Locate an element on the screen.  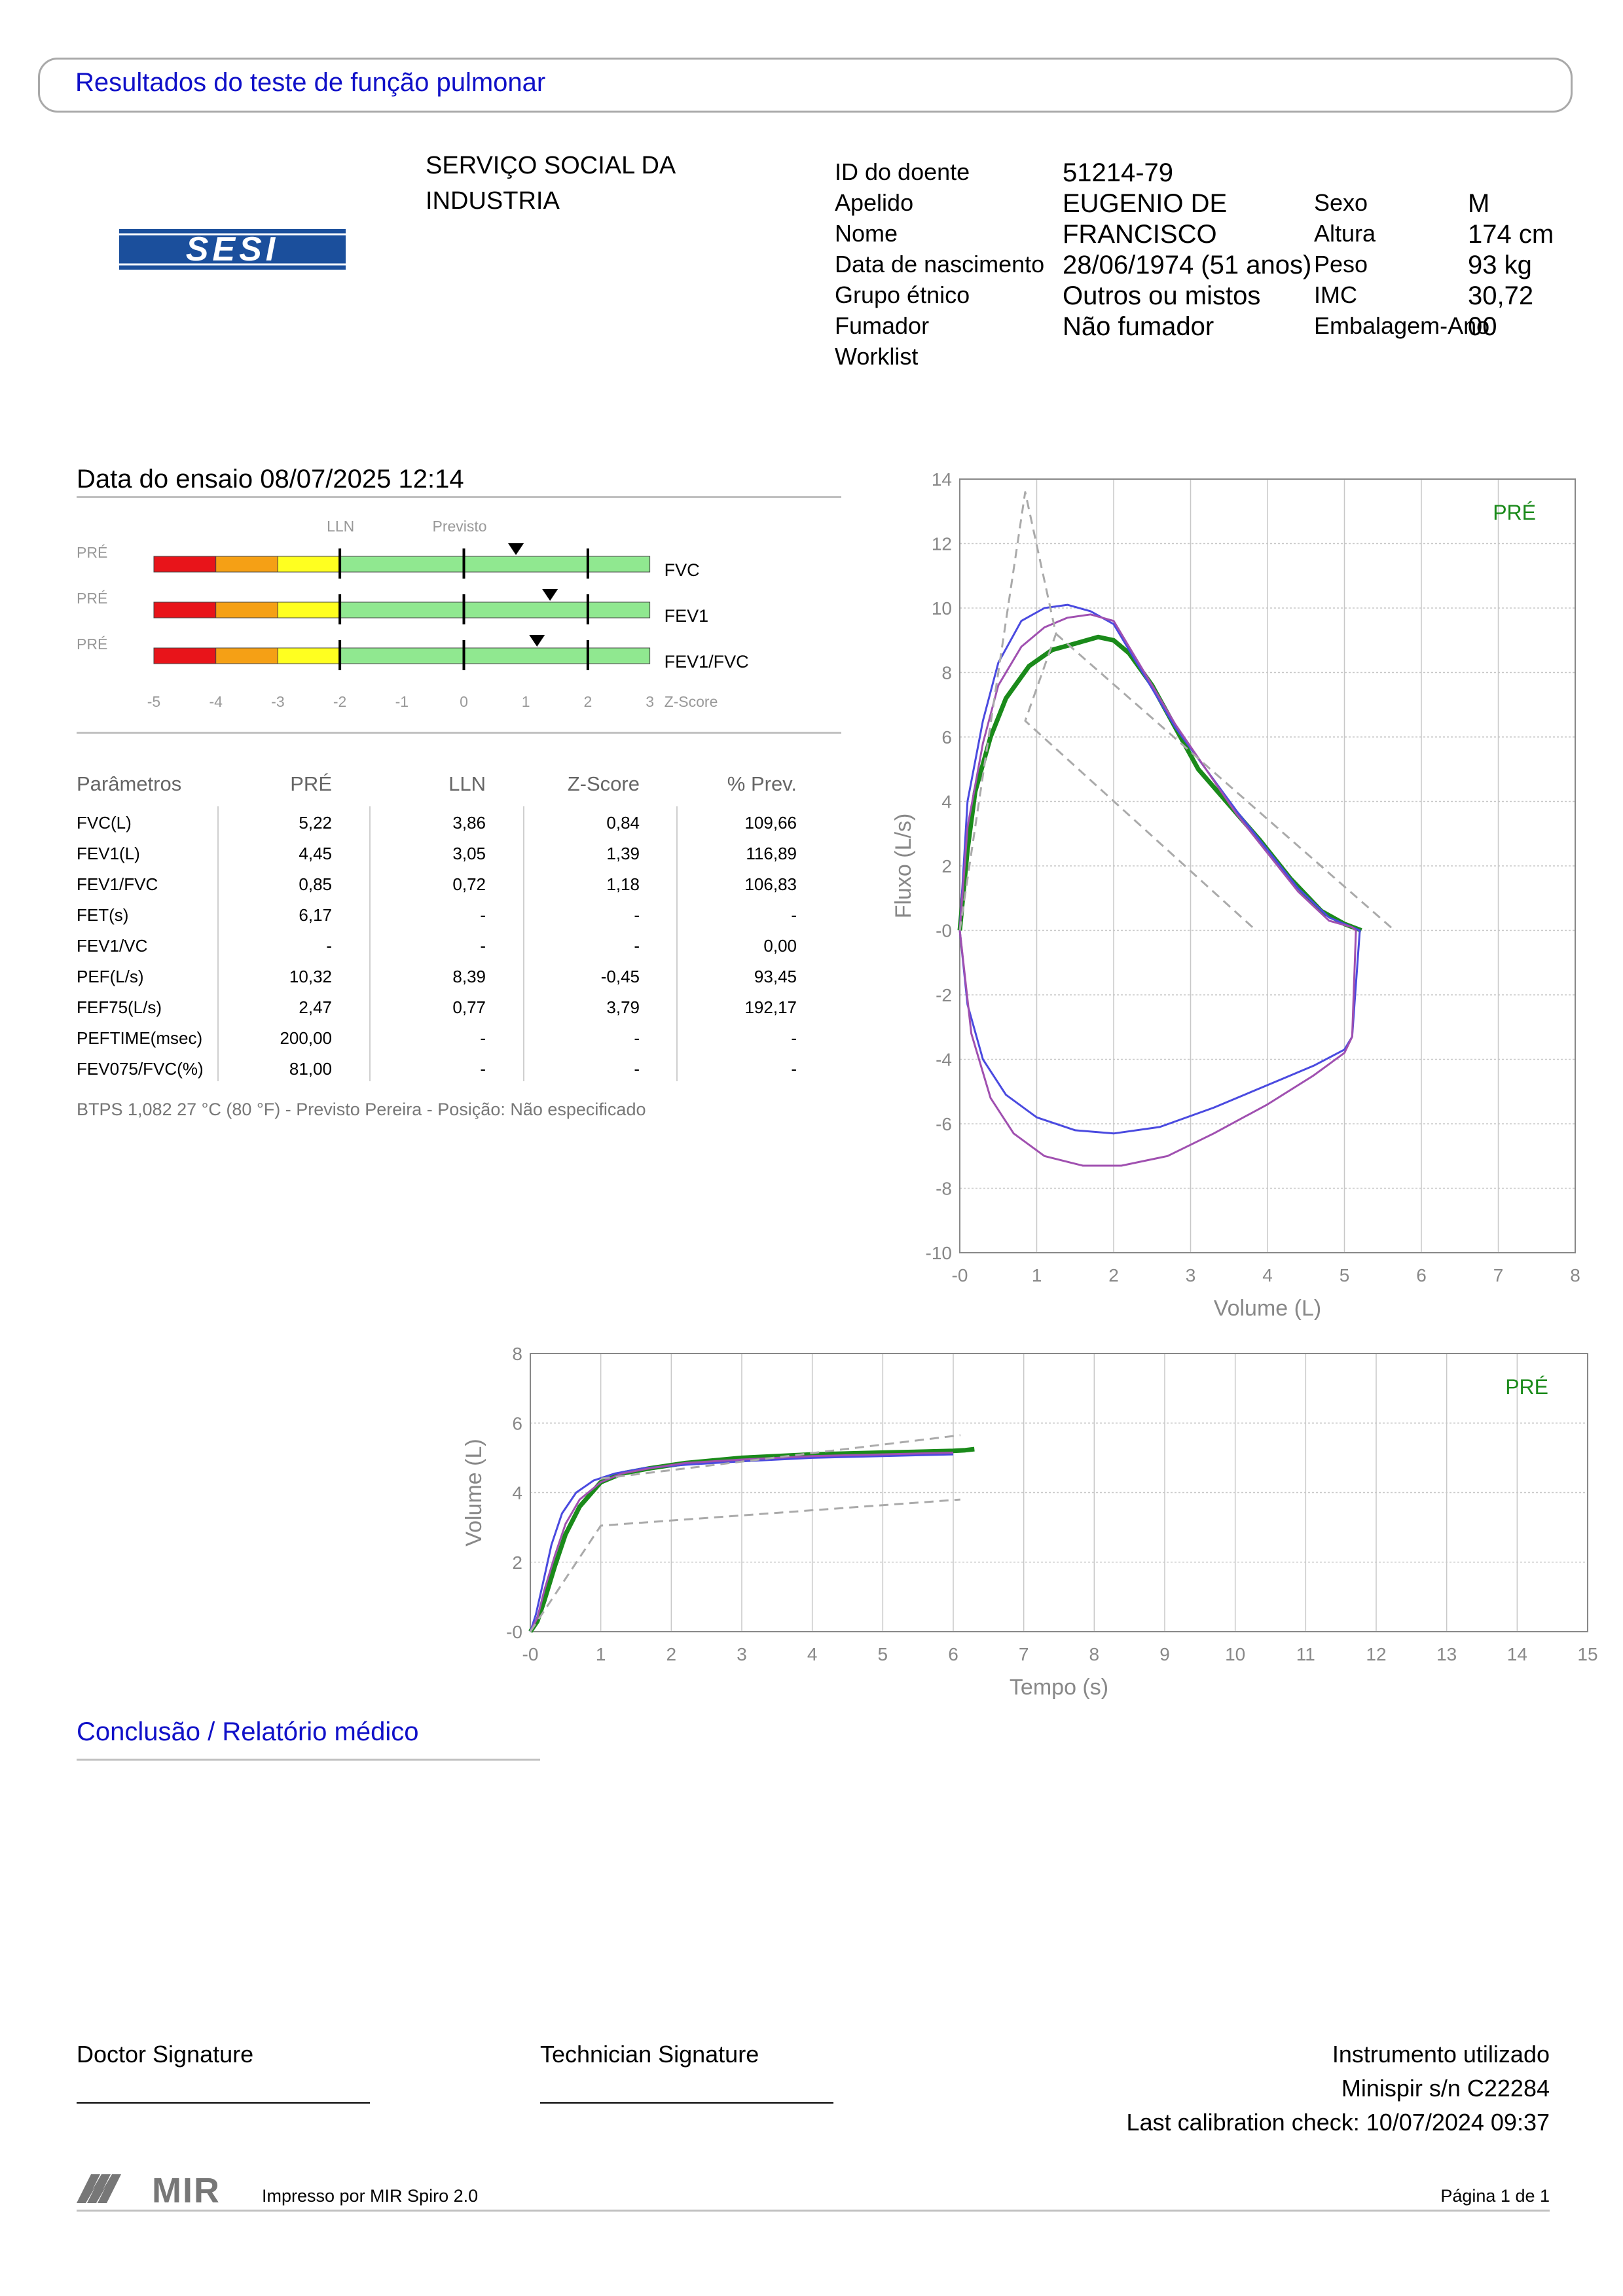
conclusion-title: Conclusão / Relatório médico is located at coordinates (248, 1731).